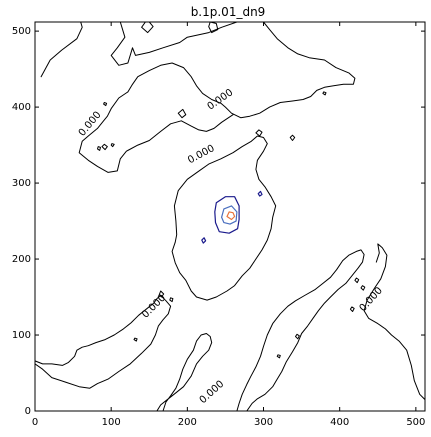 Image resolution: width=431 pixels, height=437 pixels. Describe the element at coordinates (21, 183) in the screenshot. I see `y-tick-label-300: 300` at that location.